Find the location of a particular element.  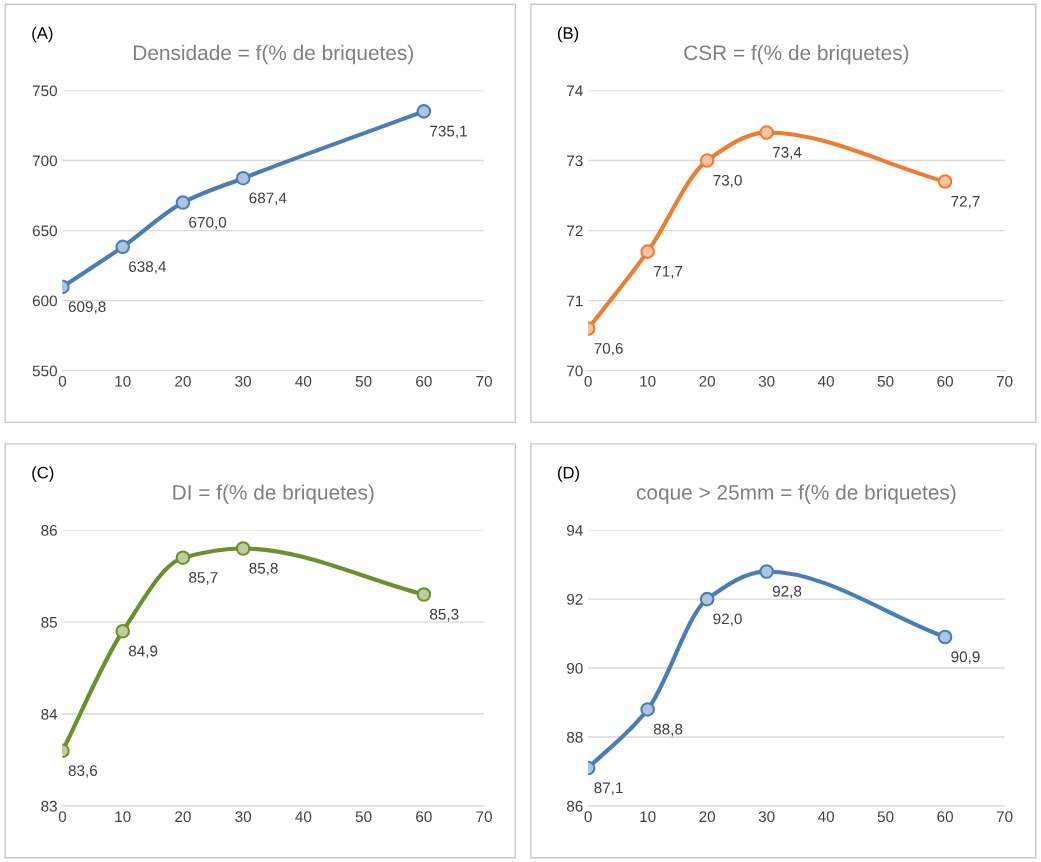

y-tick-label: 750 is located at coordinates (44, 91).